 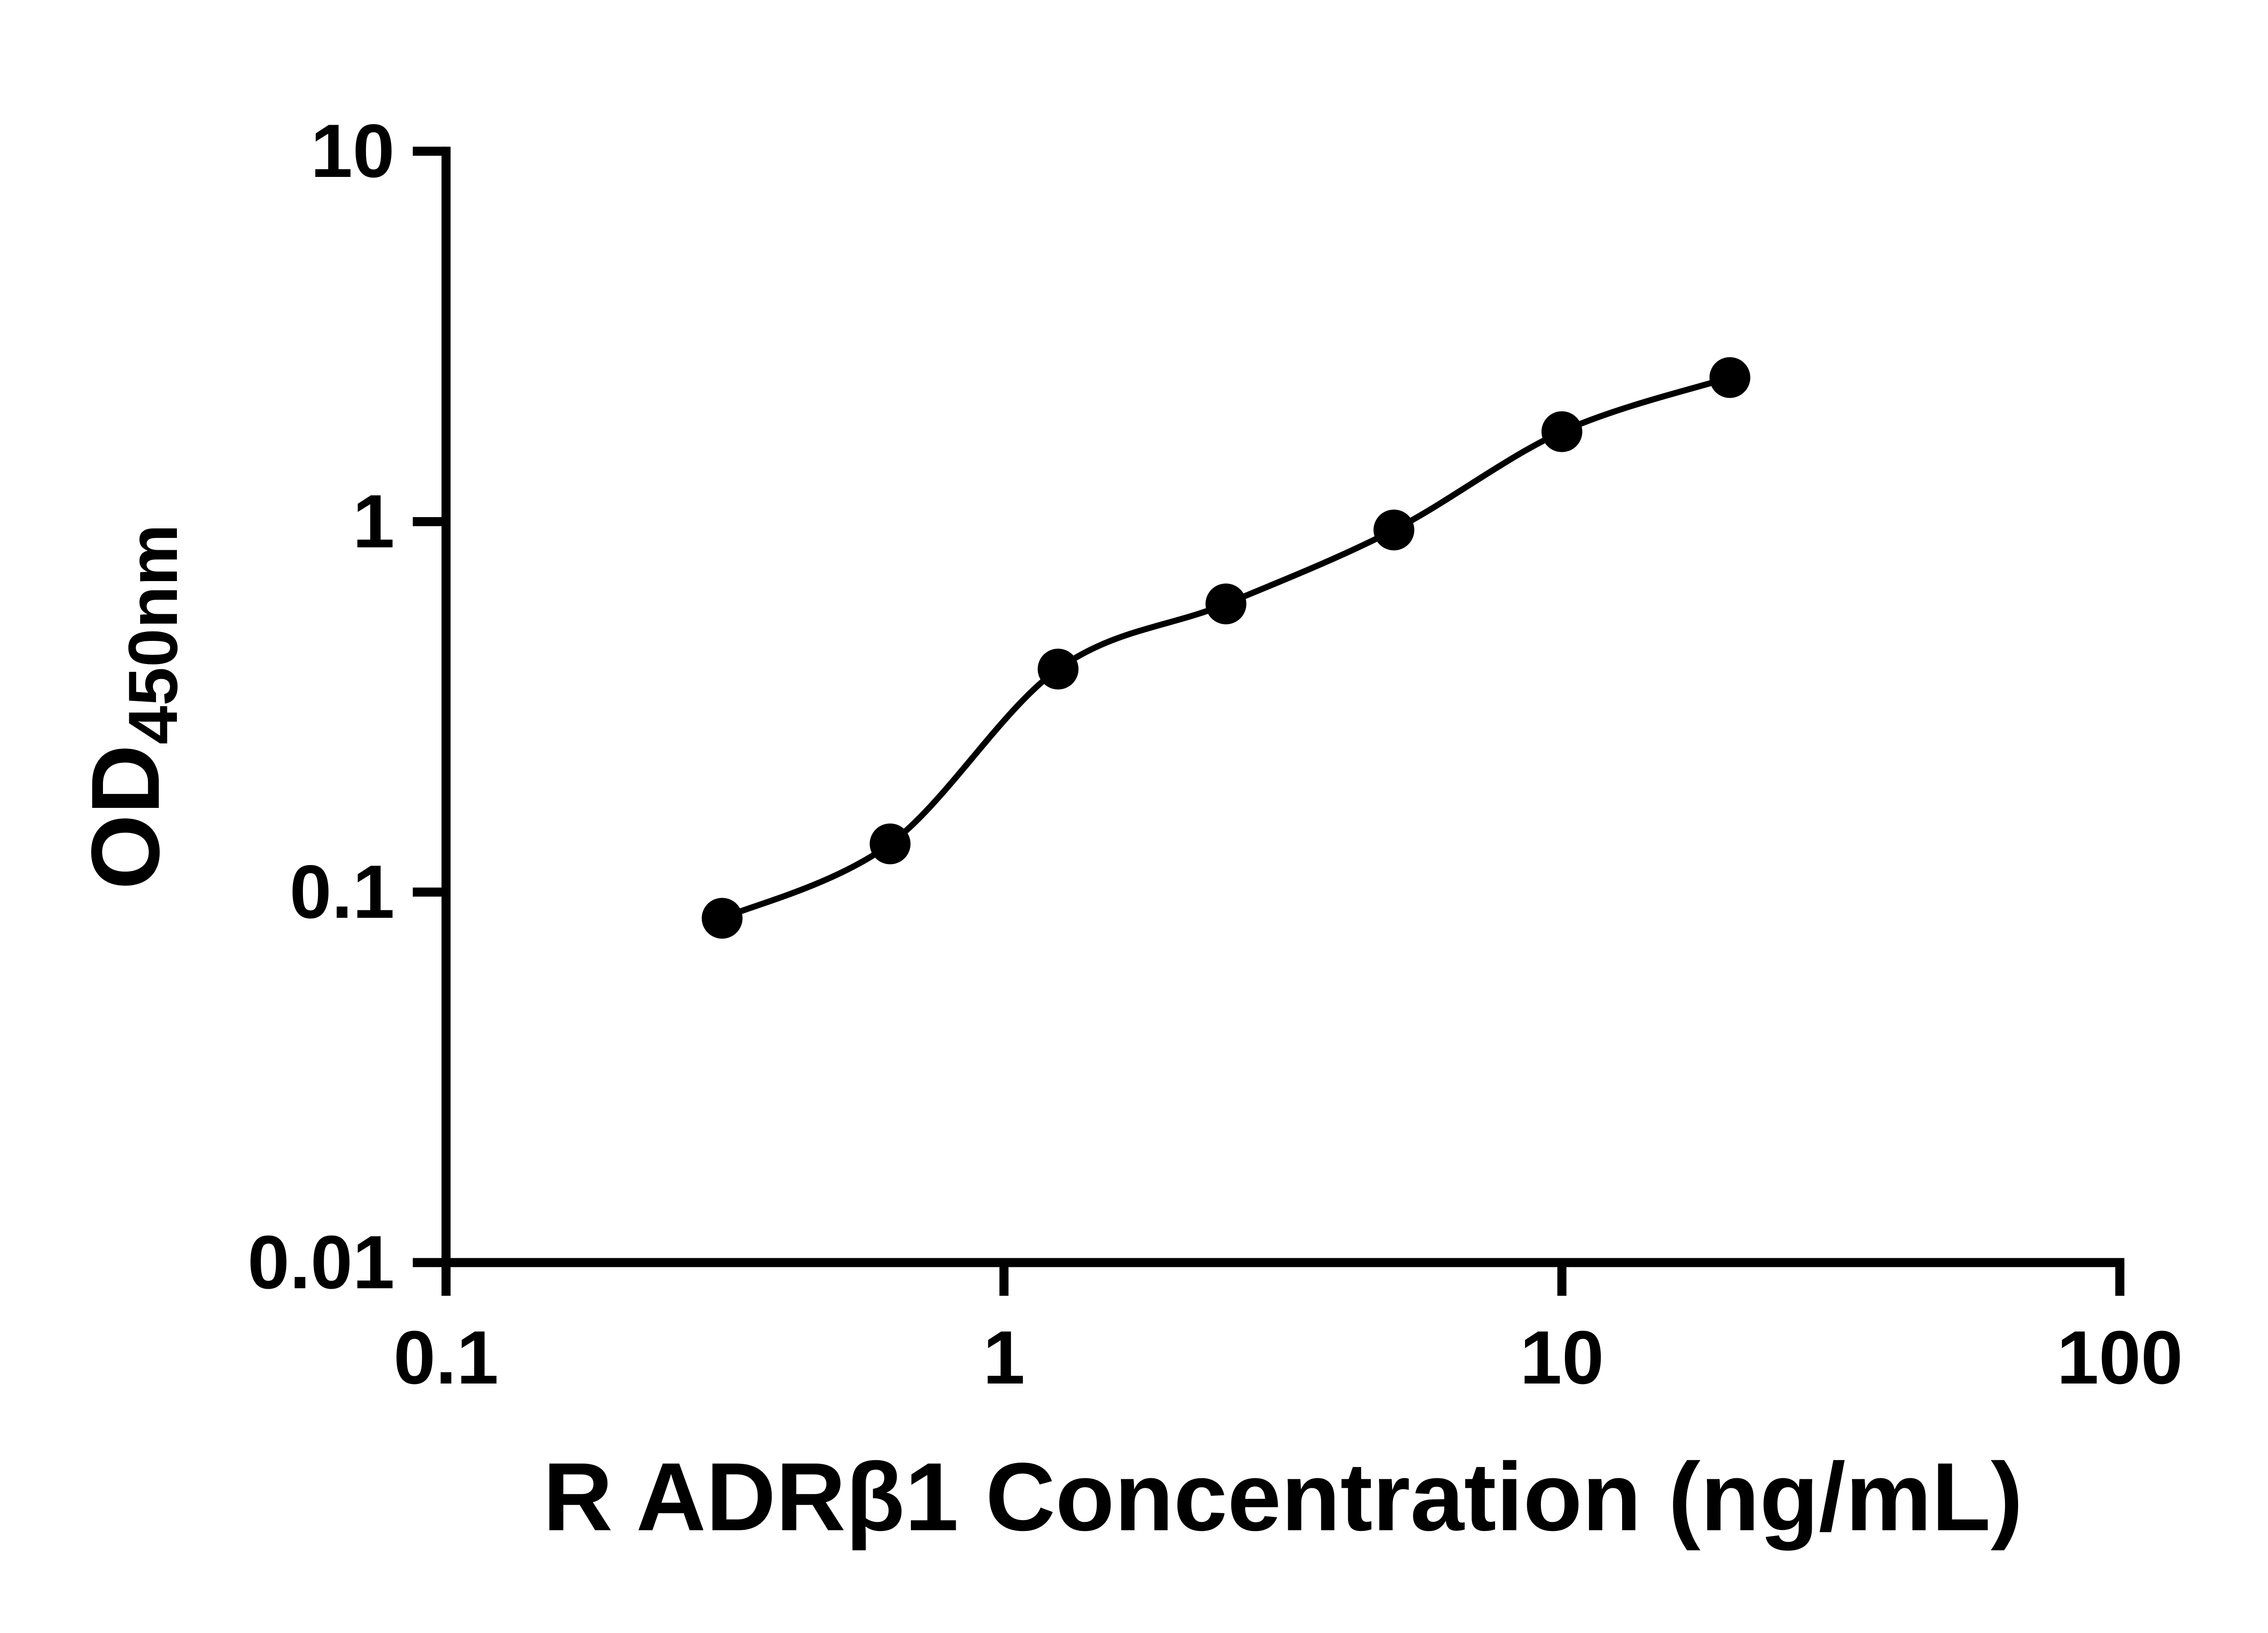 I want to click on x-axis-tick-label: 100, so click(x=2120, y=1357).